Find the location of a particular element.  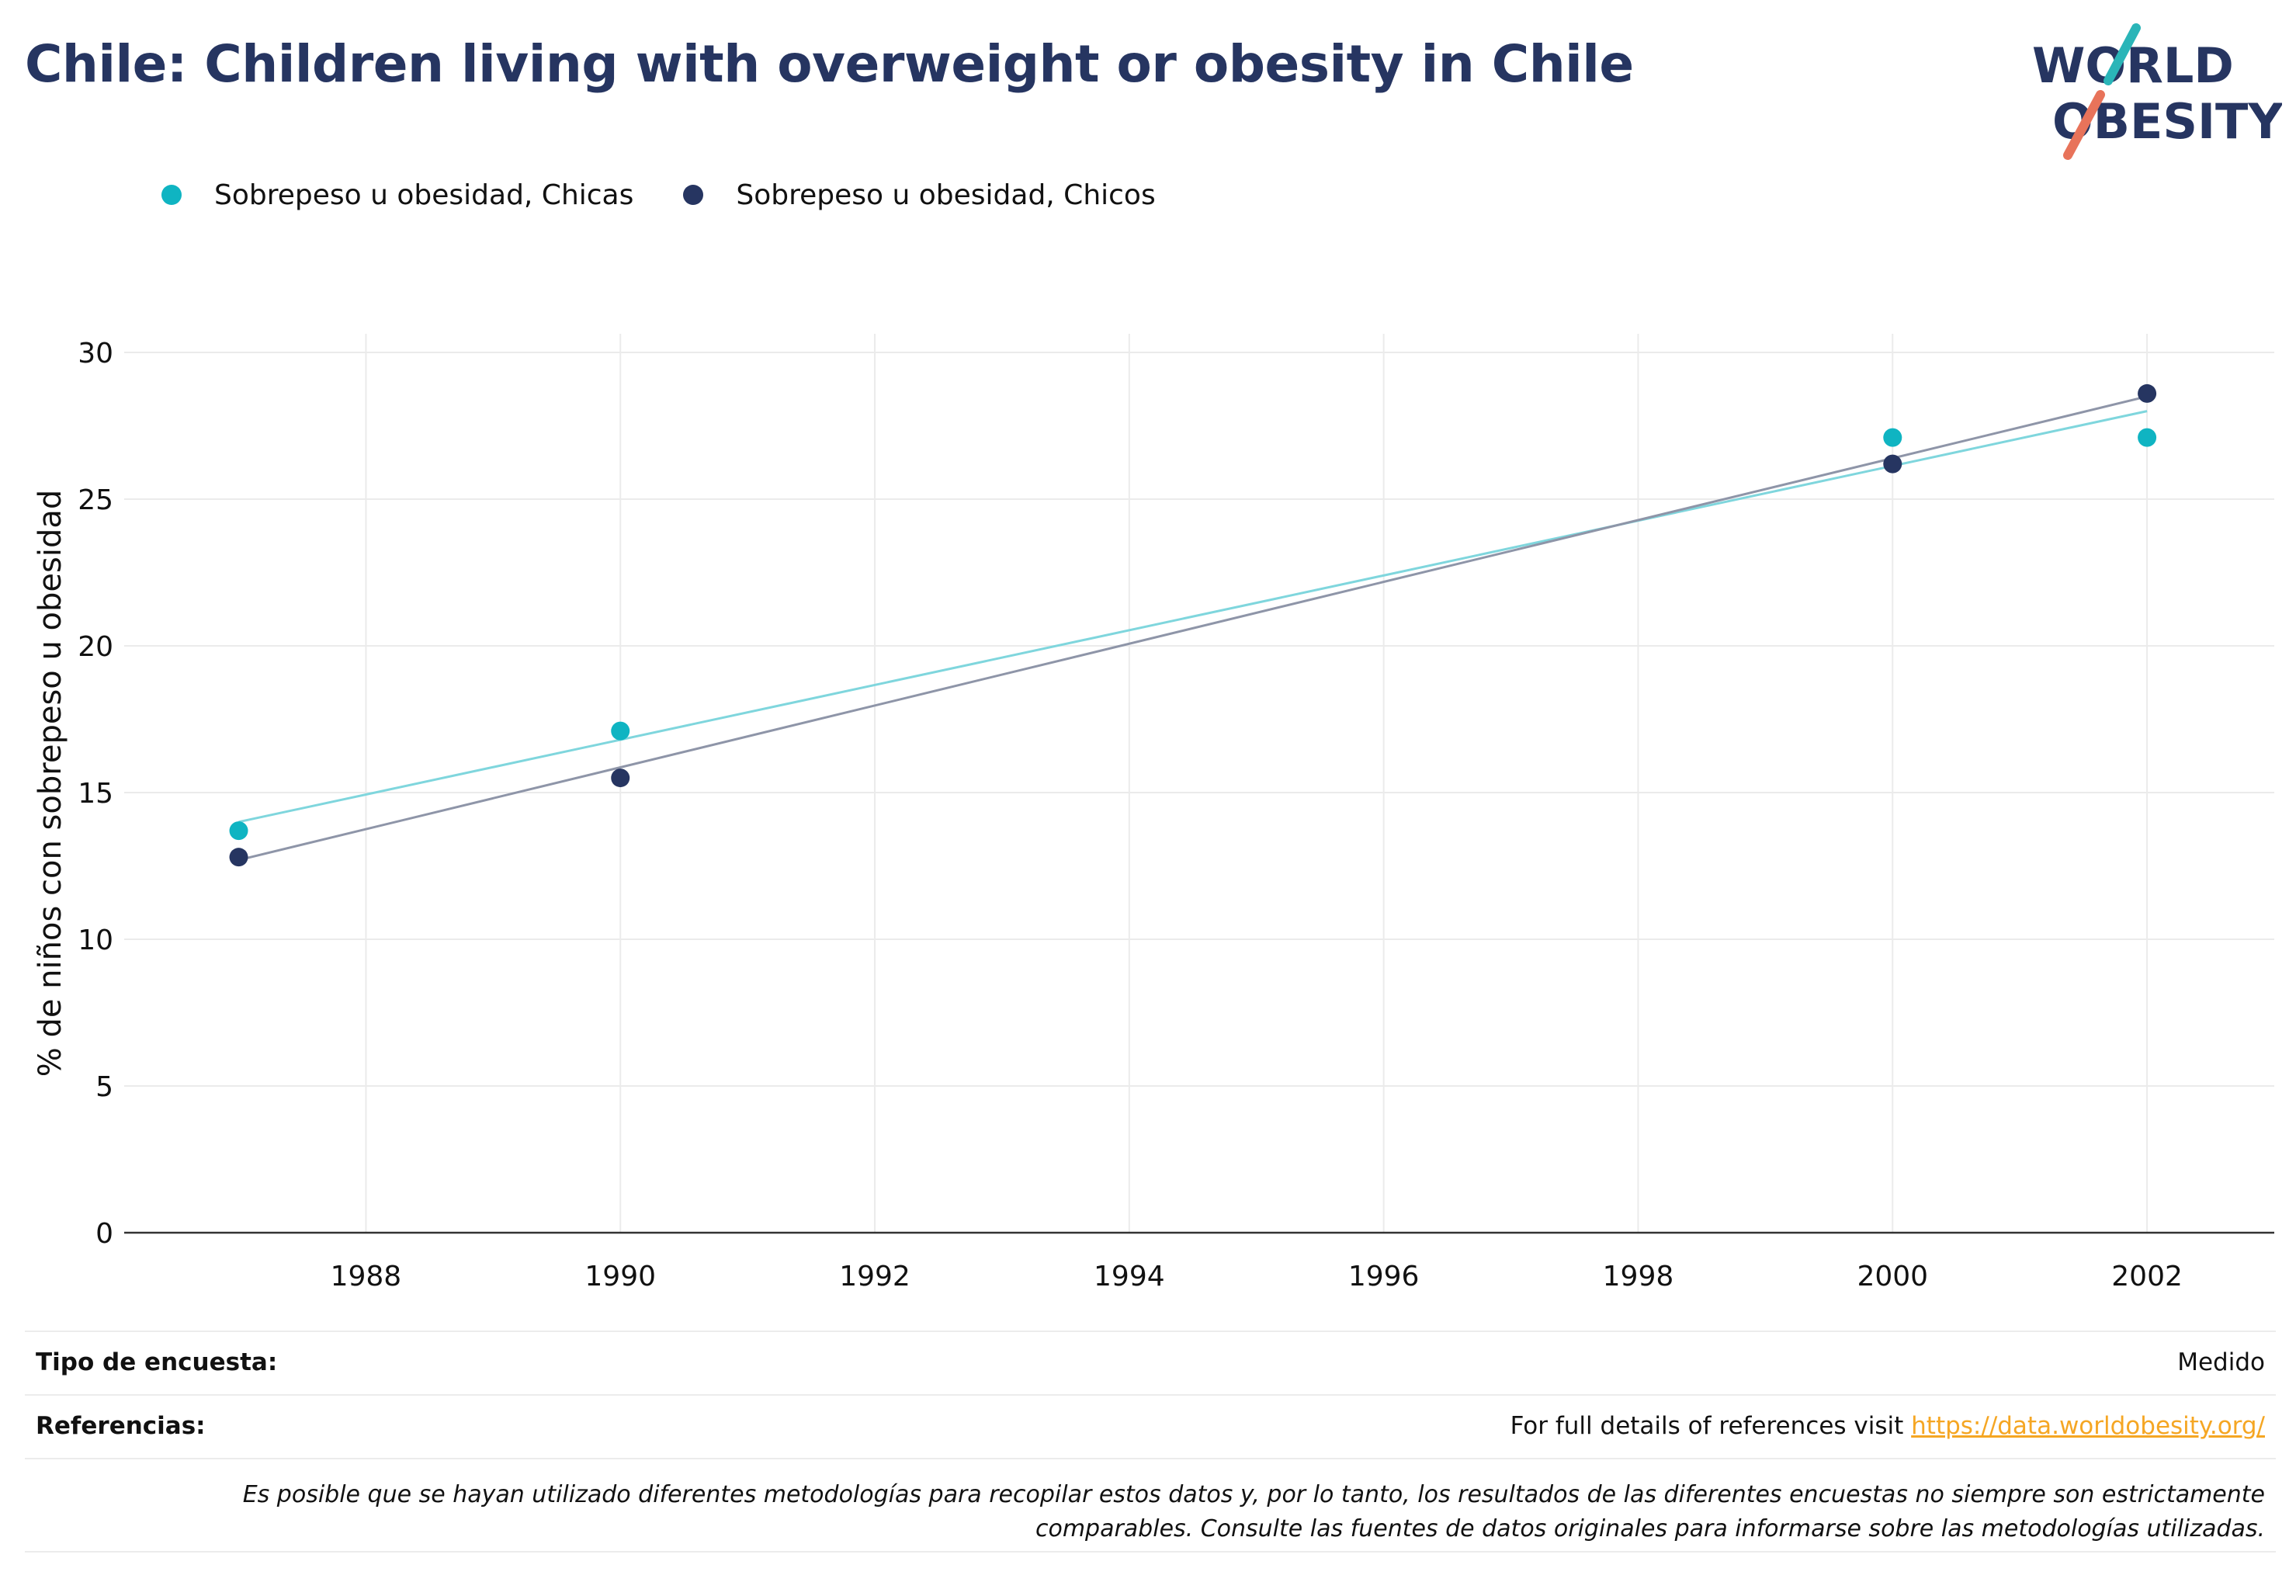

x-tick-label-1994: 1994 is located at coordinates (1129, 1277).